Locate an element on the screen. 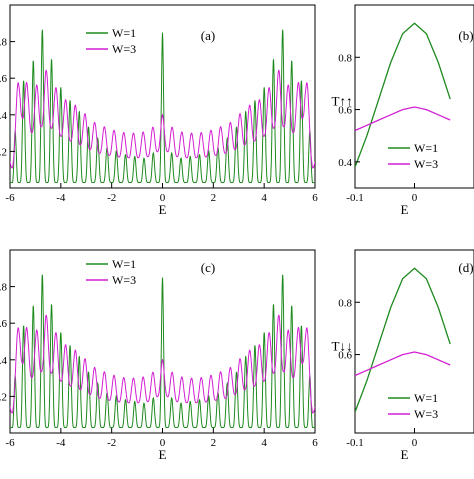 This screenshot has height=479, width=474. plot-frame is located at coordinates (414, 341).